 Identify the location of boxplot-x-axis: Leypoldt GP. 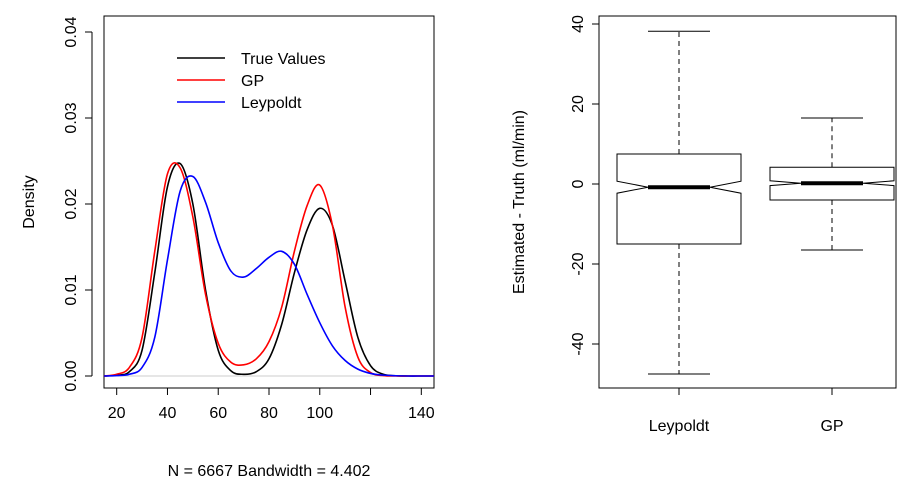
(746, 411).